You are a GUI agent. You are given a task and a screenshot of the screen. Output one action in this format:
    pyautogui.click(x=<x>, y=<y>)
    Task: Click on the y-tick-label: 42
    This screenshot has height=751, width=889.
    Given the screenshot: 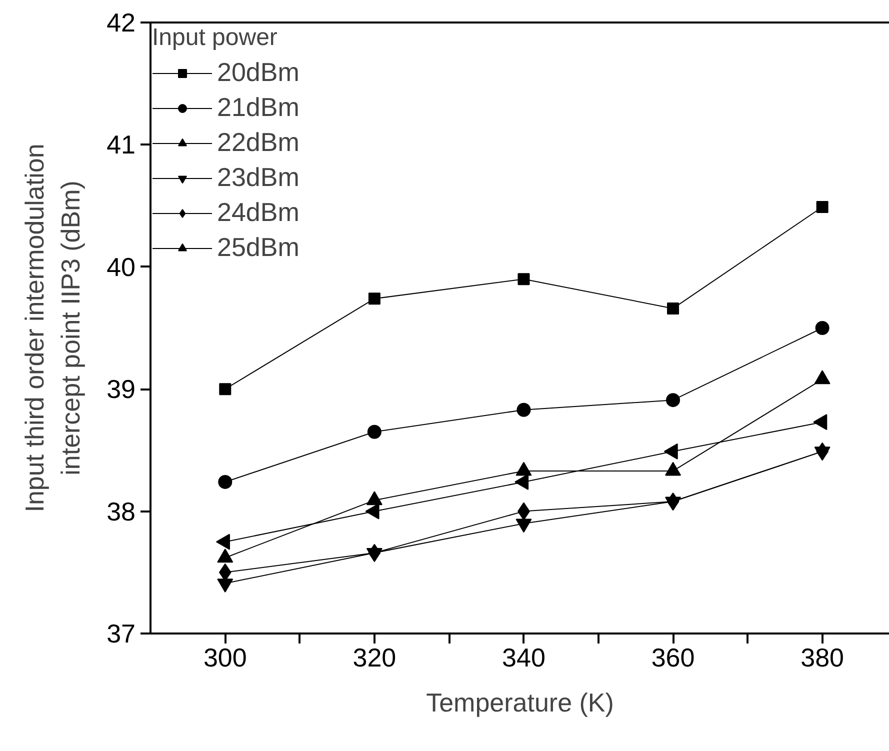 What is the action you would take?
    pyautogui.click(x=121, y=23)
    